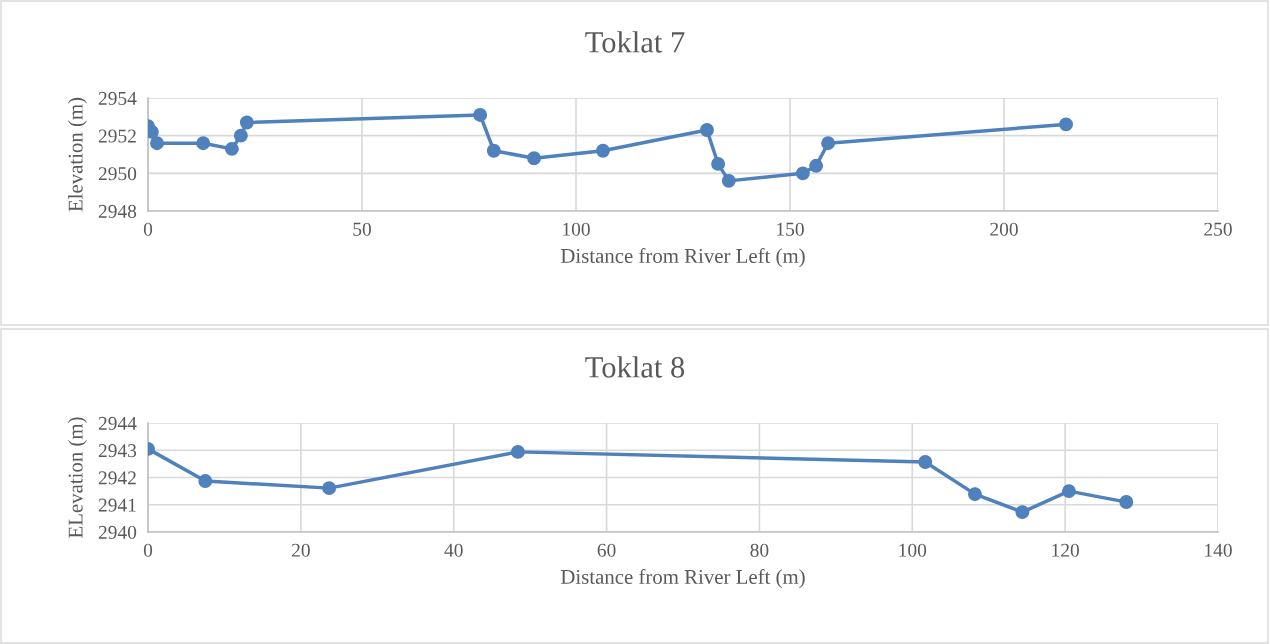  Describe the element at coordinates (606, 550) in the screenshot. I see `x-tick-label: 60` at that location.